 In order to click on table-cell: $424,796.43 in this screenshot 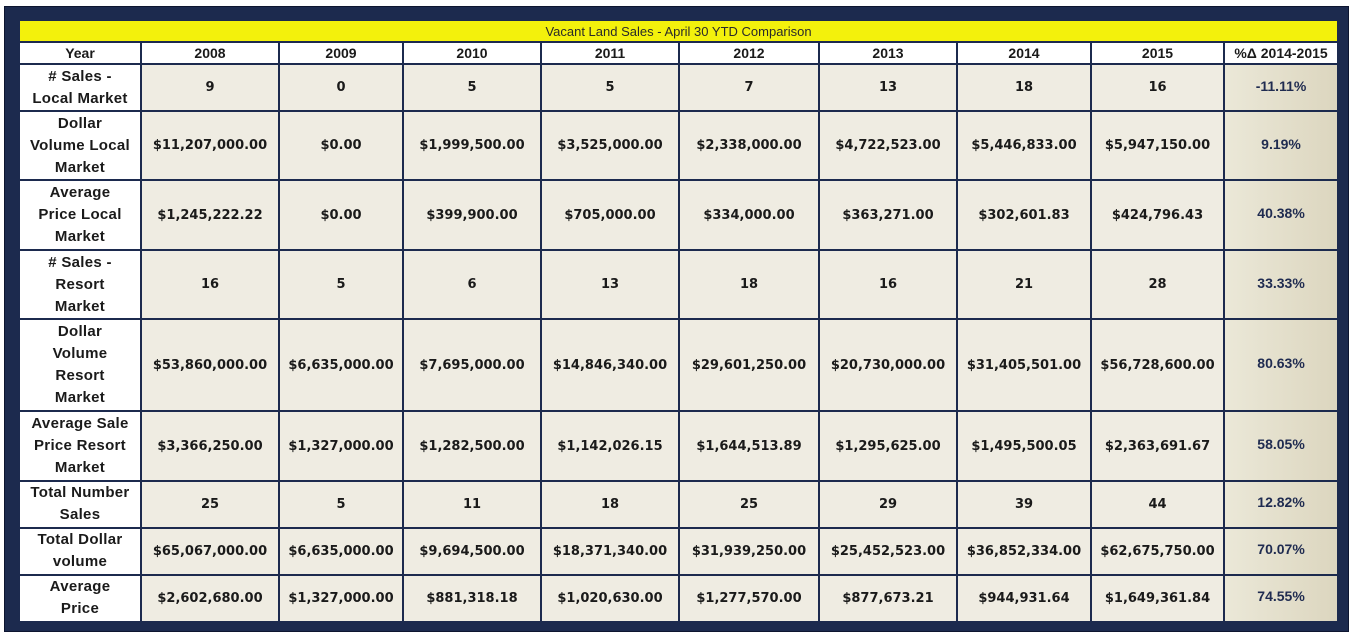, I will do `click(1157, 215)`.